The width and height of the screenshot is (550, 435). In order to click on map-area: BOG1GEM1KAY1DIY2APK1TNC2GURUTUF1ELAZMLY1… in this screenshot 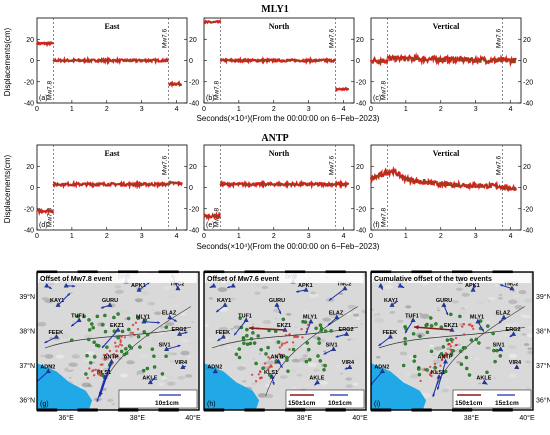, I will do `click(285, 341)`.